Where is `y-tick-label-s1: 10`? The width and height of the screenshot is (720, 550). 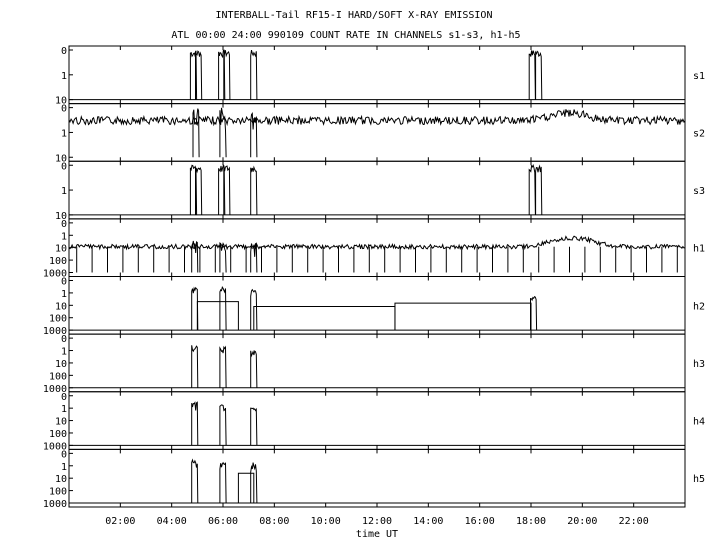 y-tick-label-s1: 10 is located at coordinates (61, 101).